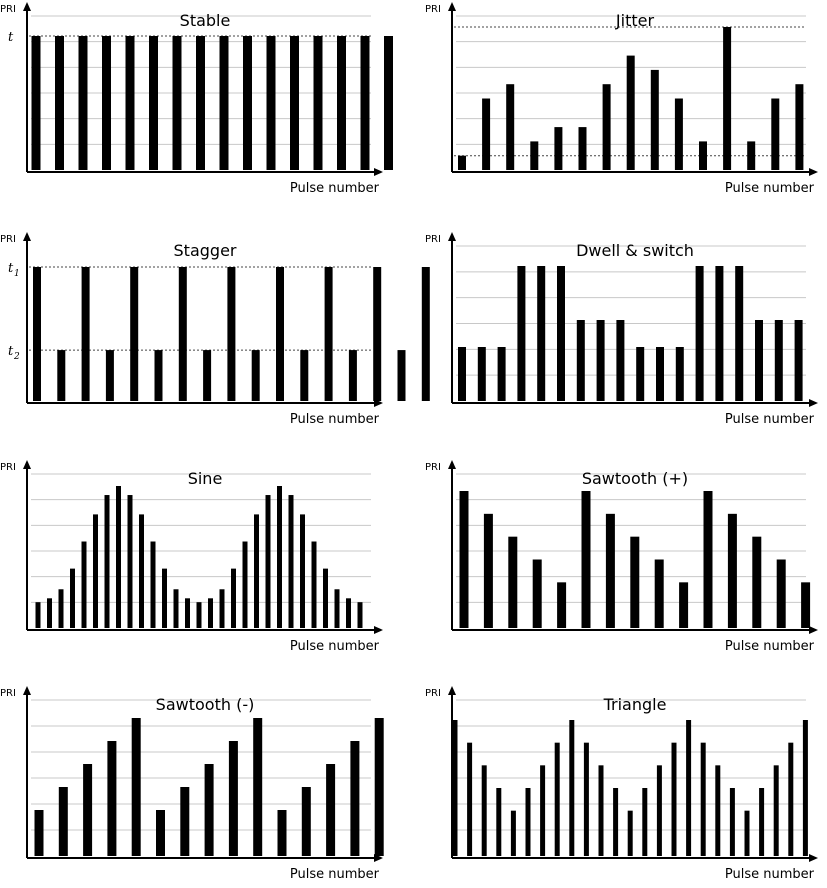 The width and height of the screenshot is (827, 888). What do you see at coordinates (621, 99) in the screenshot?
I see `chart-jitter: Jitter PRI Pulse number` at bounding box center [621, 99].